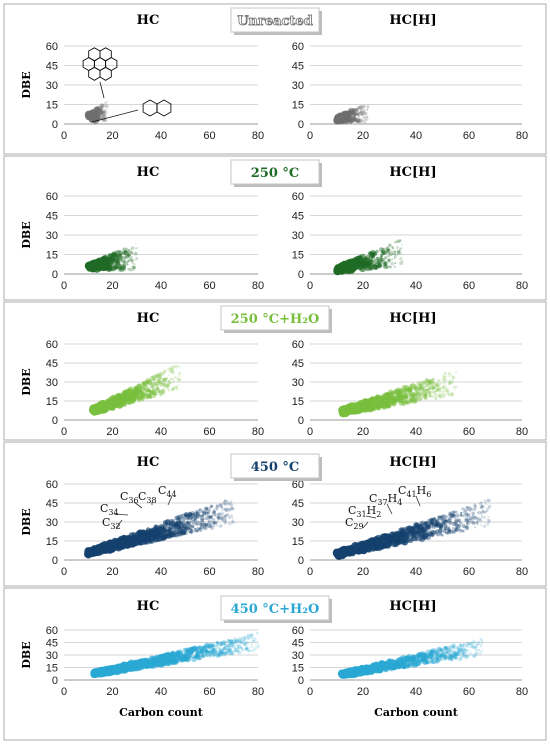  I want to click on x-tick-label: 0, so click(64, 432).